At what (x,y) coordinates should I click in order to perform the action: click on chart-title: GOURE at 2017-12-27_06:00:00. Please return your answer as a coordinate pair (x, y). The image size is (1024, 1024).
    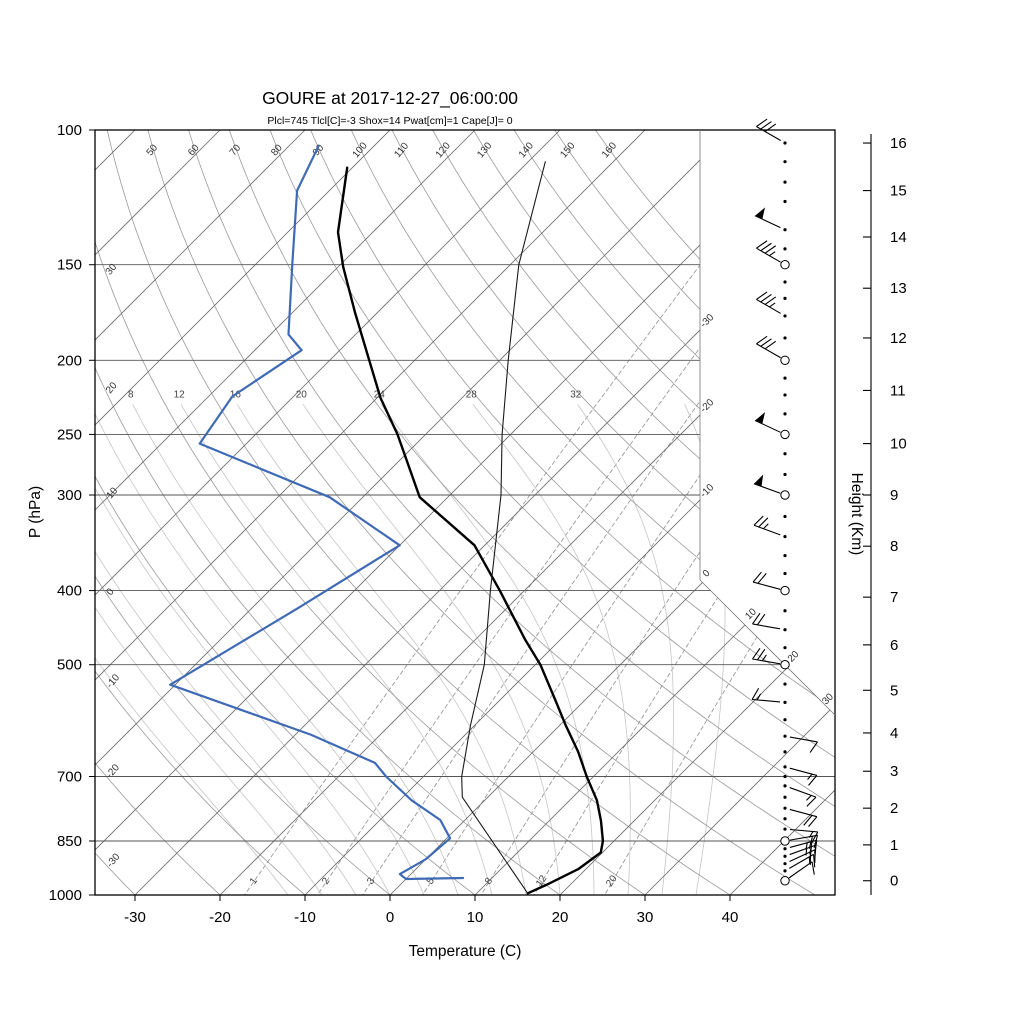
    Looking at the image, I should click on (390, 98).